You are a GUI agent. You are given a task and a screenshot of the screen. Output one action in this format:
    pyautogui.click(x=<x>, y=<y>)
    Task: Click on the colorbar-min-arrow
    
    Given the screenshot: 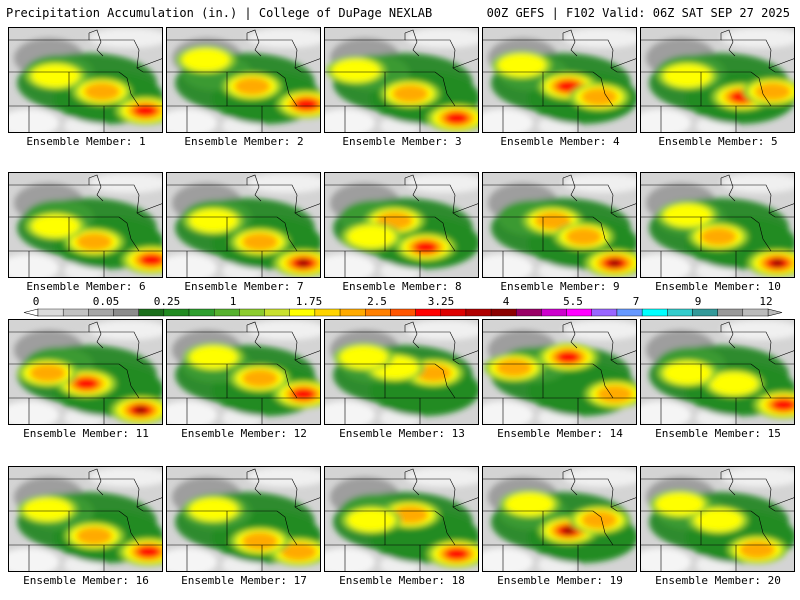 What is the action you would take?
    pyautogui.click(x=31, y=312)
    